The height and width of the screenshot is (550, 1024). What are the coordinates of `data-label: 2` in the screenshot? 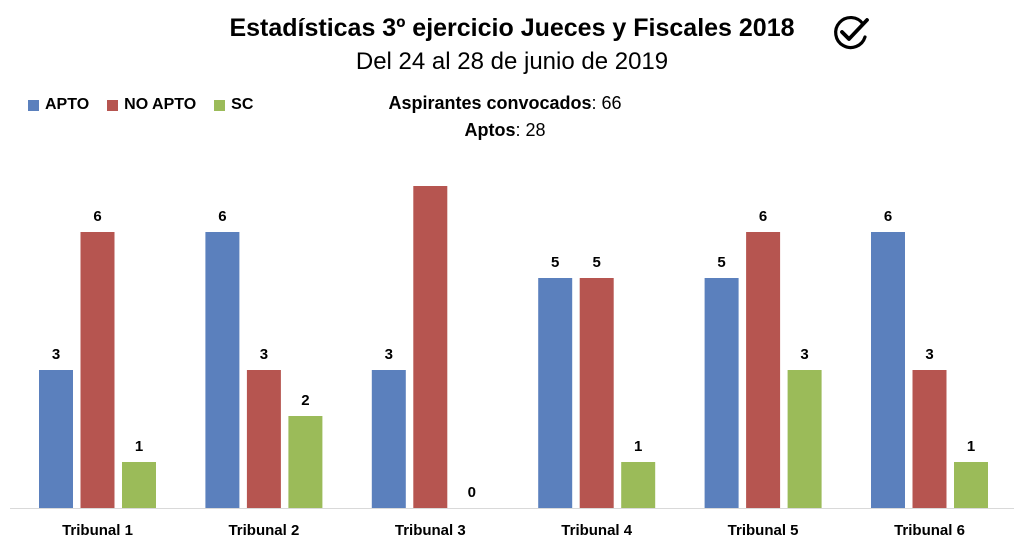 It's located at (305, 400).